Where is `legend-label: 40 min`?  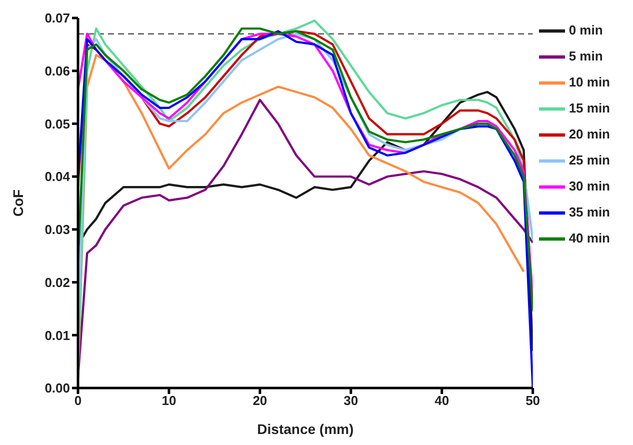
legend-label: 40 min is located at coordinates (589, 238).